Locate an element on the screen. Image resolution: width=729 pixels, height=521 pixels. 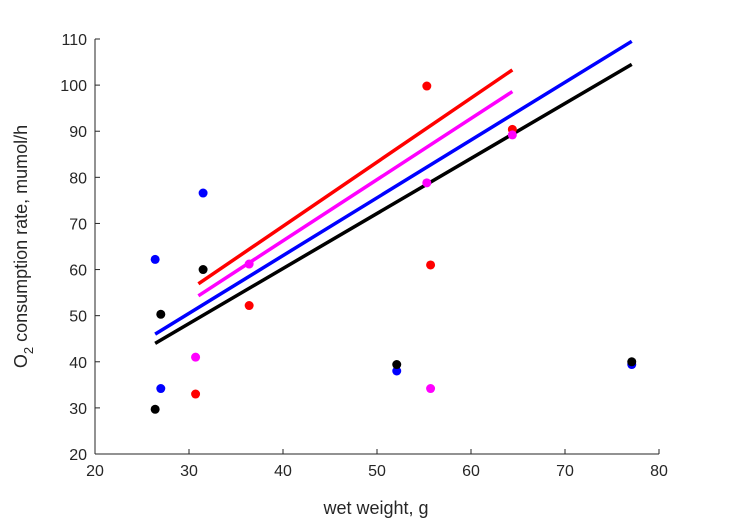
y-tick-label: 30 is located at coordinates (78, 409).